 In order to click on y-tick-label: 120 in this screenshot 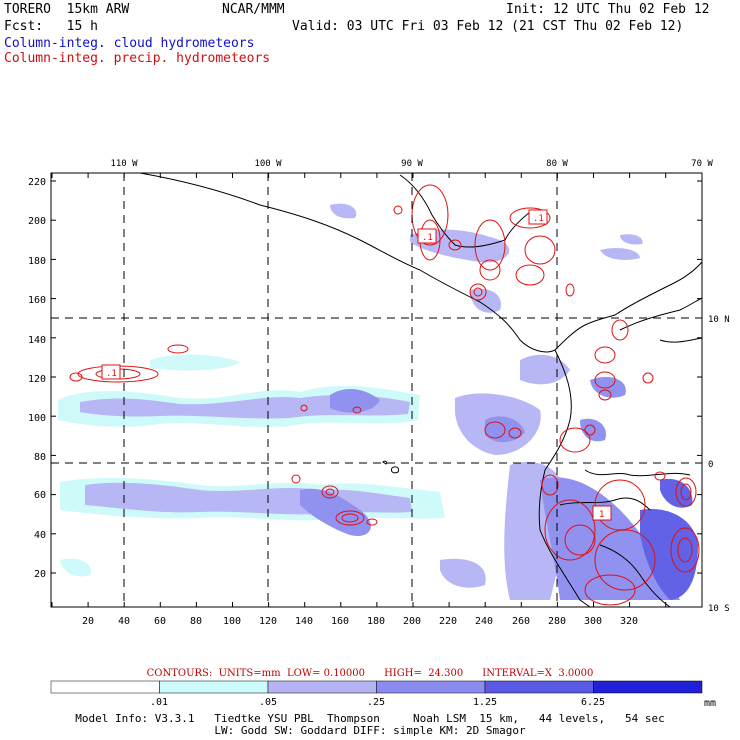, I will do `click(37, 379)`.